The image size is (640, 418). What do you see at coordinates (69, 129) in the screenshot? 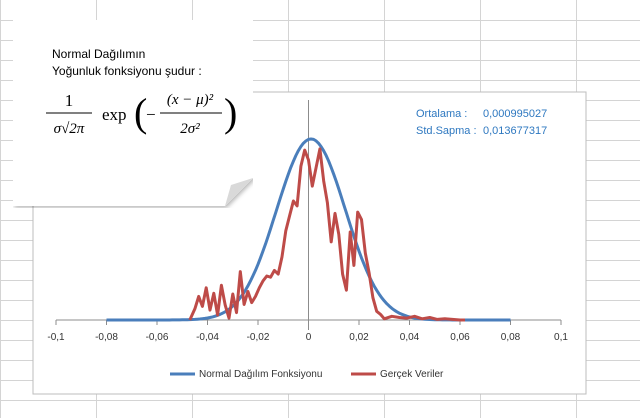
I see `formula-coef-denominator: σ√2π` at bounding box center [69, 129].